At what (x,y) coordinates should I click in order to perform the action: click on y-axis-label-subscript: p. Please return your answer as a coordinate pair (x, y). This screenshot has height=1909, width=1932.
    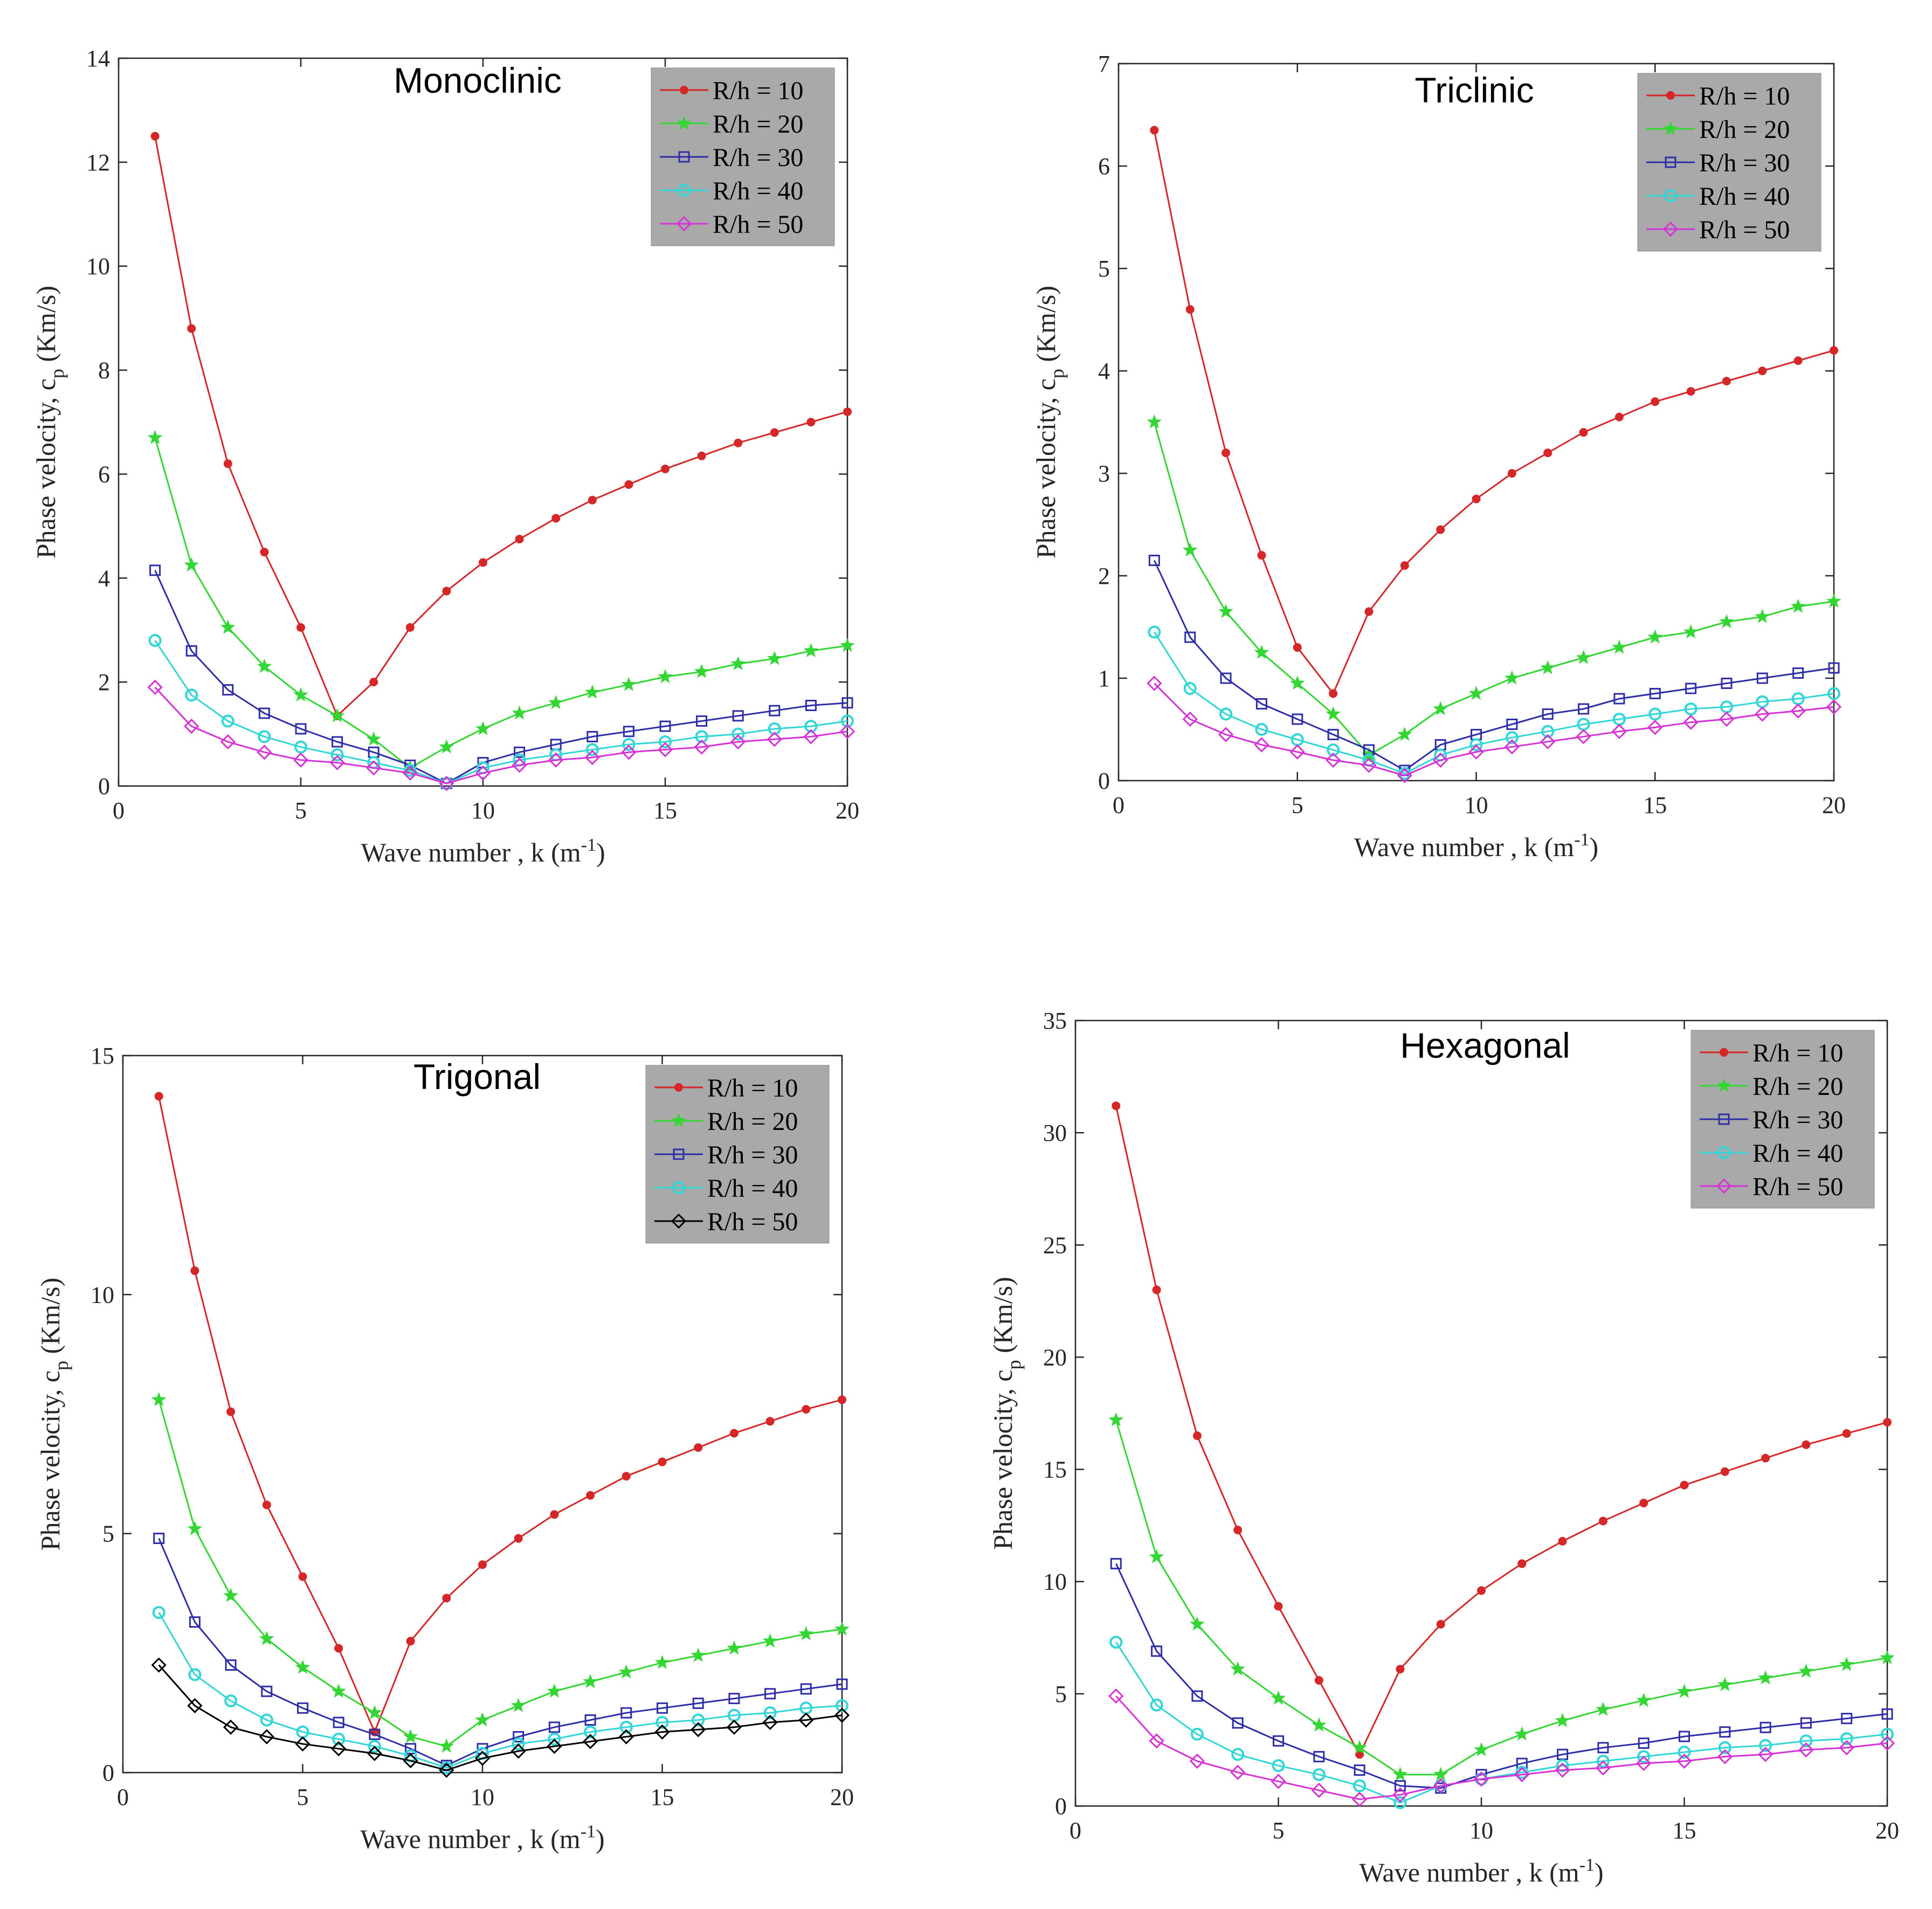
    Looking at the image, I should click on (1057, 373).